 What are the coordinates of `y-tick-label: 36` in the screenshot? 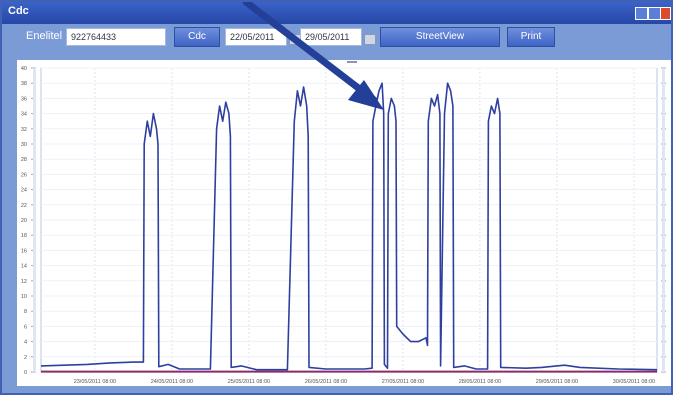 It's located at (24, 99).